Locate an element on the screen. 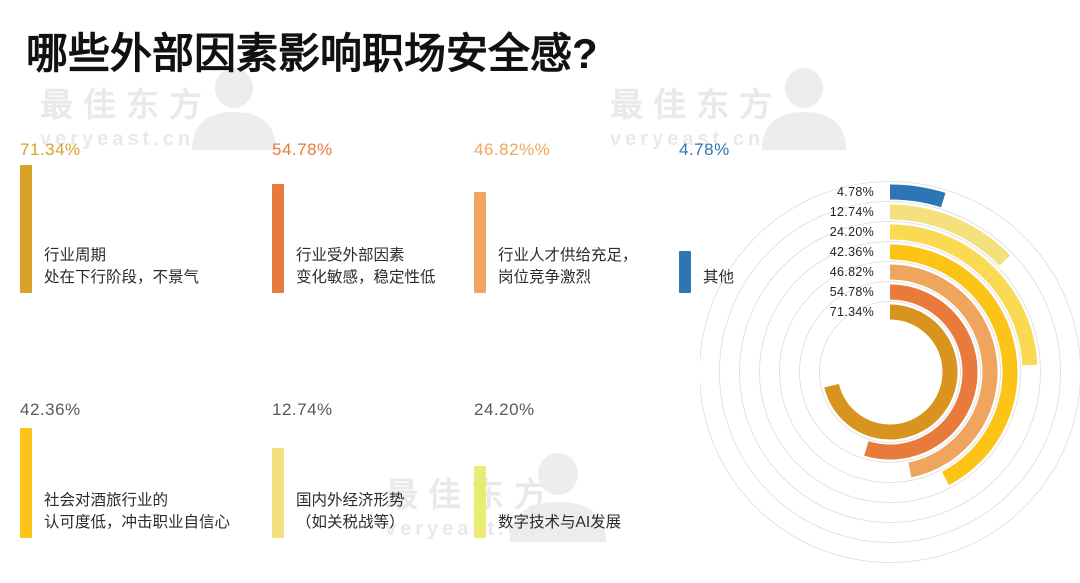  page-title: 哪些外部因素影响职场安全感? is located at coordinates (312, 53).